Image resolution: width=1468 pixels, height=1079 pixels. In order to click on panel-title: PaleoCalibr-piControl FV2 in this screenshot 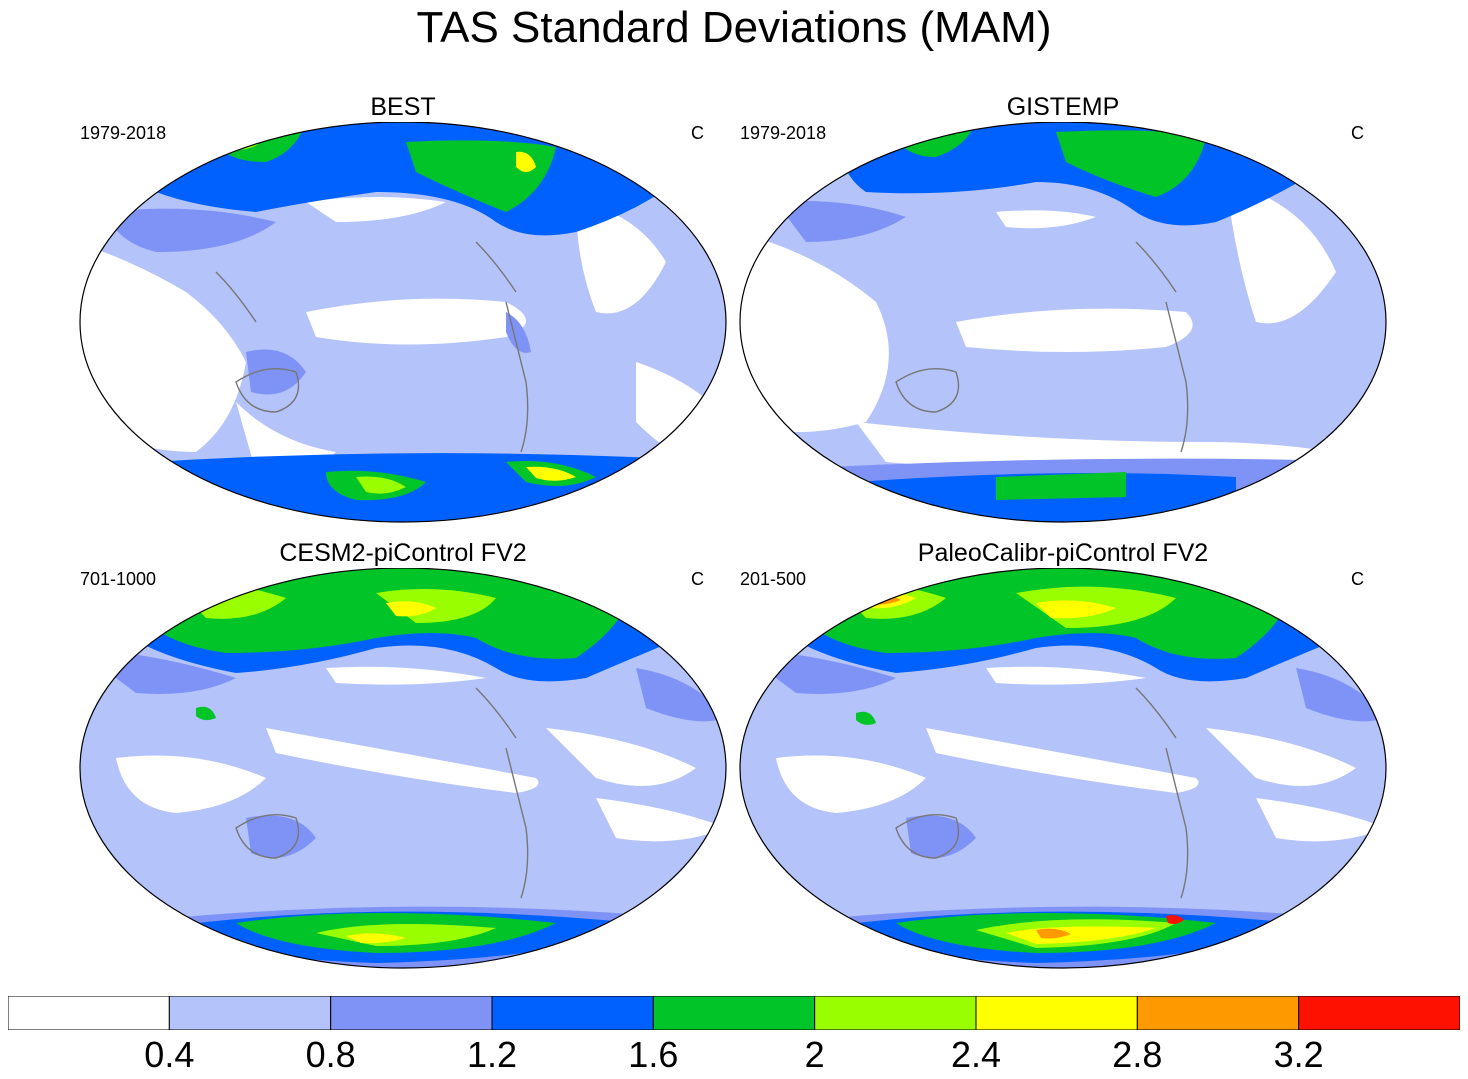, I will do `click(1063, 553)`.